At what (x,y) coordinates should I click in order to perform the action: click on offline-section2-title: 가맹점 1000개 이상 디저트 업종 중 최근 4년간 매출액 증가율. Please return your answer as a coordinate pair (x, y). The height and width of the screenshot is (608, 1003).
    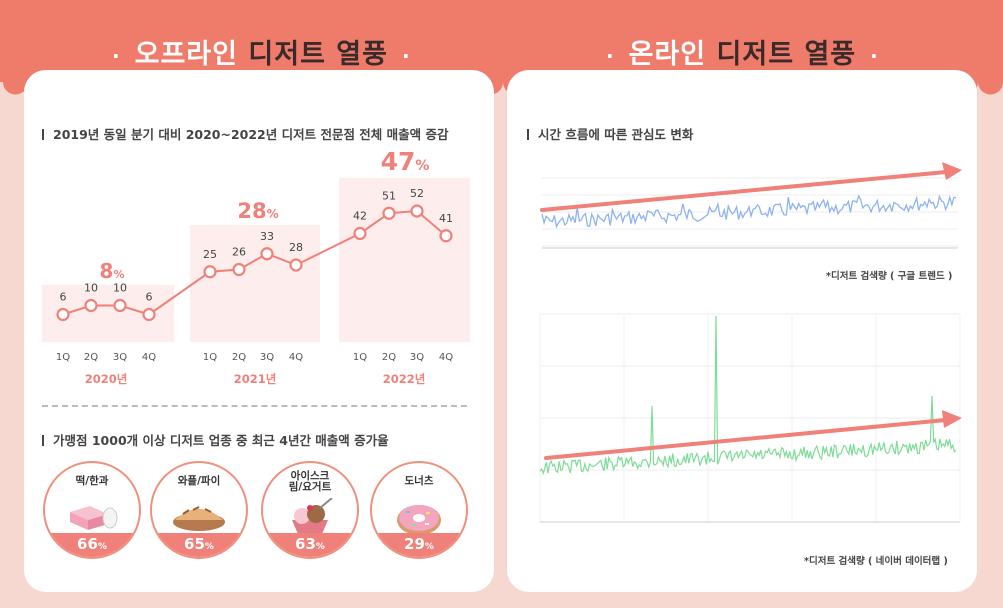
    Looking at the image, I should click on (215, 439).